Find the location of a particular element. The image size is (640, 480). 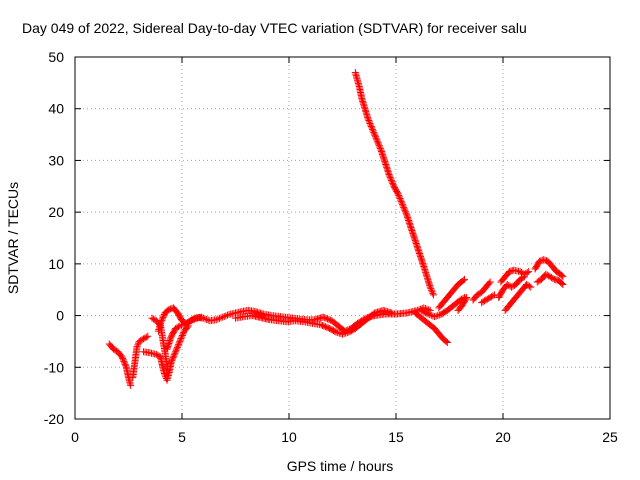

y-tick-label: 10 is located at coordinates (56, 264).